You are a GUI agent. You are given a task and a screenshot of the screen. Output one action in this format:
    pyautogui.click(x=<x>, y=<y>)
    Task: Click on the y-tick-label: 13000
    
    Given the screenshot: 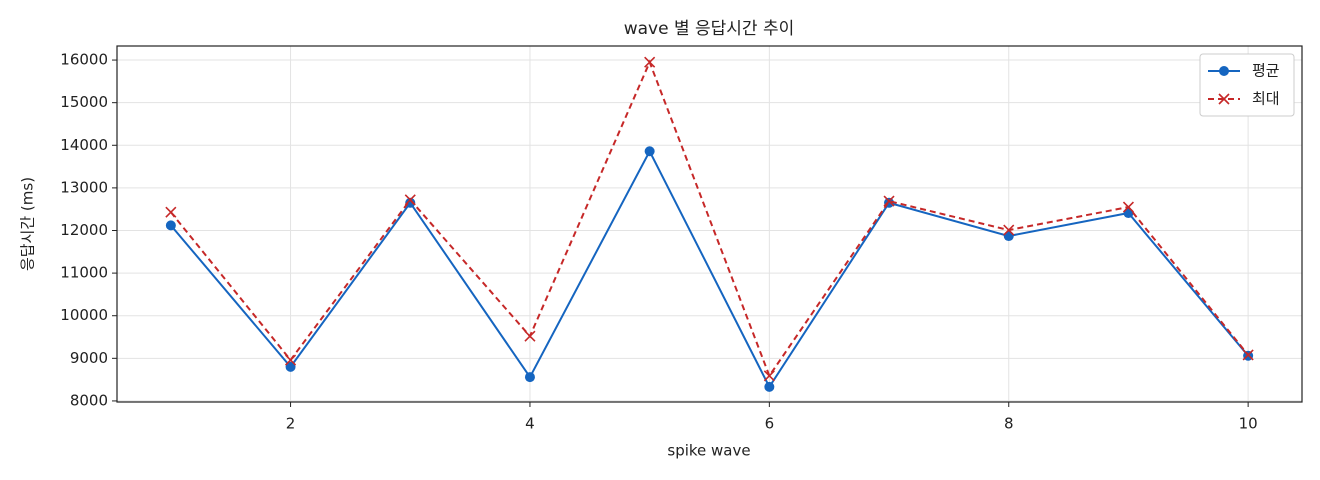 What is the action you would take?
    pyautogui.click(x=84, y=187)
    